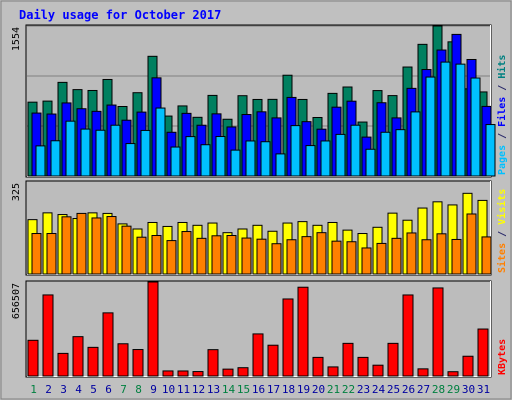  Describe the element at coordinates (393, 389) in the screenshot. I see `x-tick-label-day-25: 25` at that location.